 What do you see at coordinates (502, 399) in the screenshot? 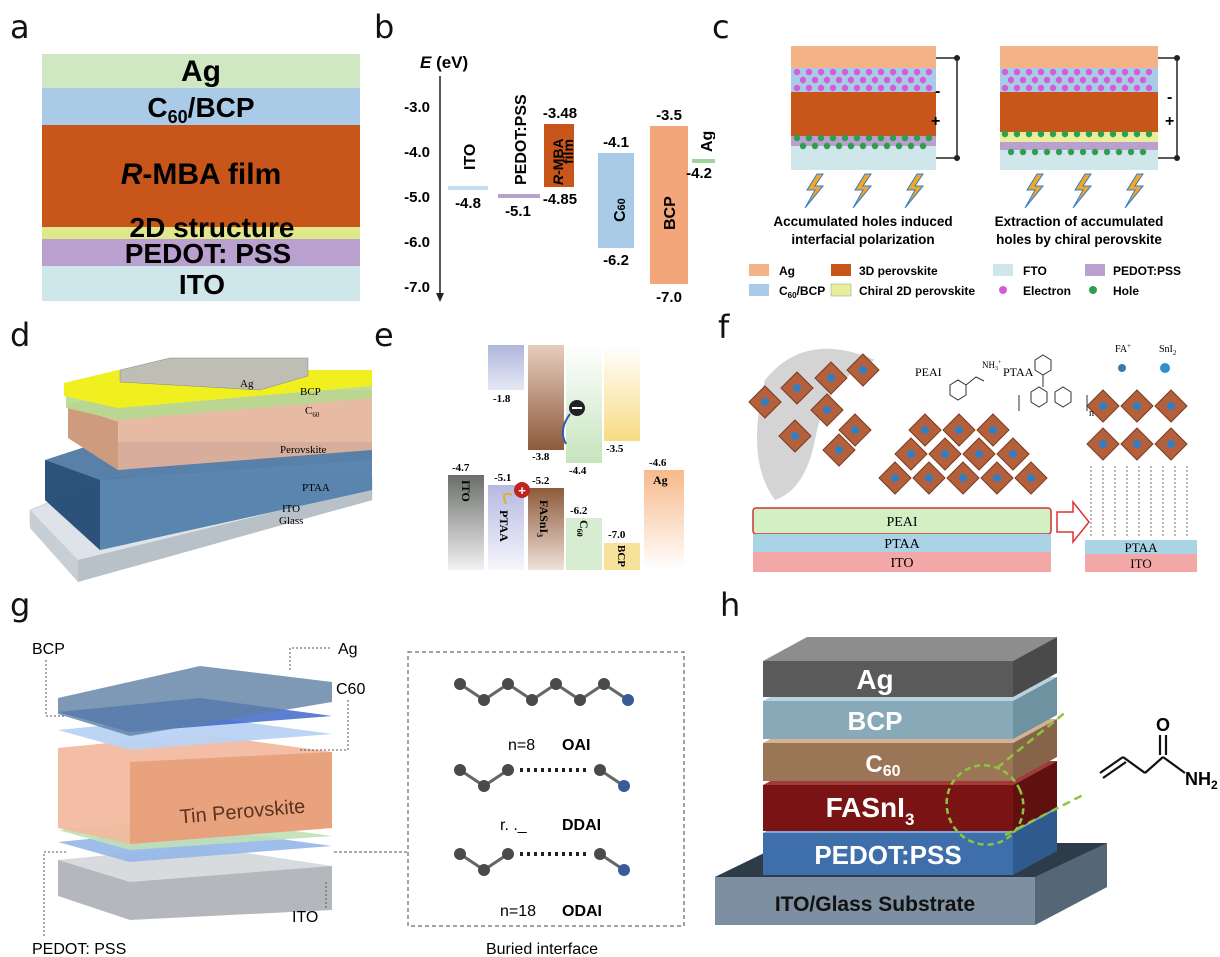
I see `val-1-8: -1.8` at bounding box center [502, 399].